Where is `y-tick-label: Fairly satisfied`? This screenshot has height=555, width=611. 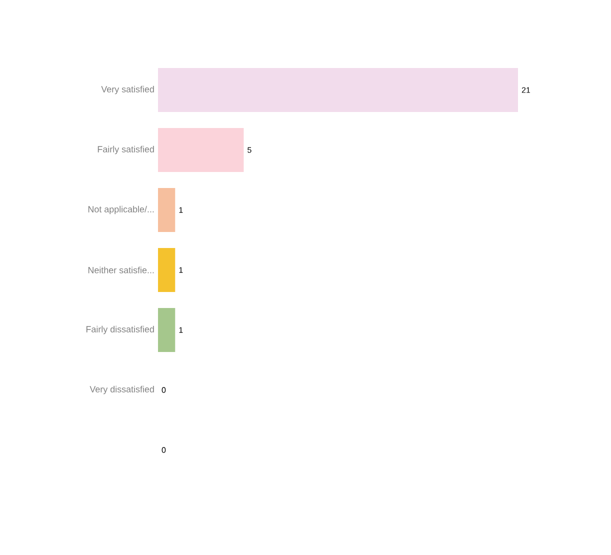 y-tick-label: Fairly satisfied is located at coordinates (126, 150).